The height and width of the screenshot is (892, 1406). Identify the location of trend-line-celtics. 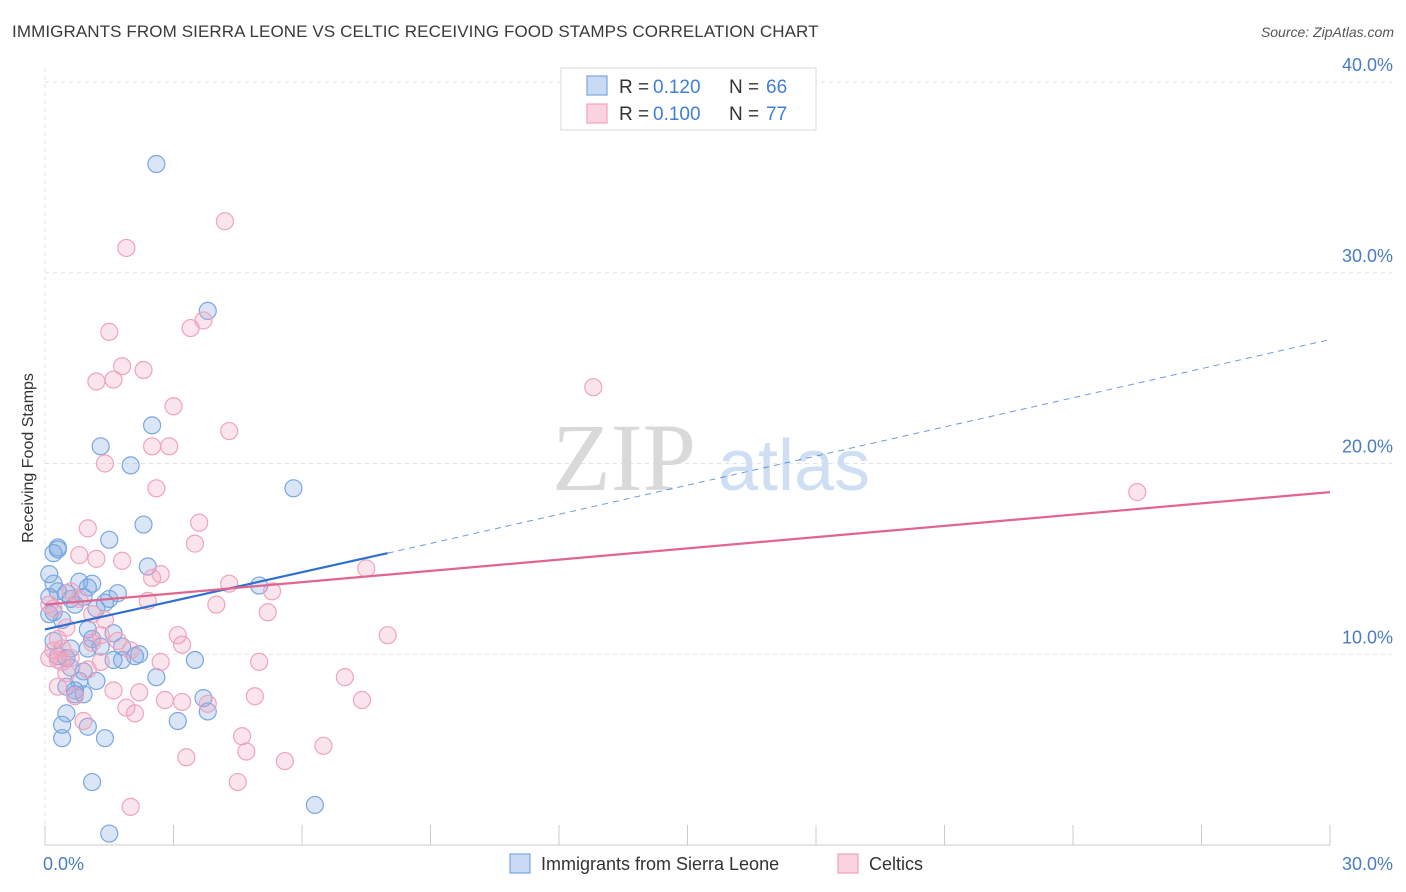
(687, 548).